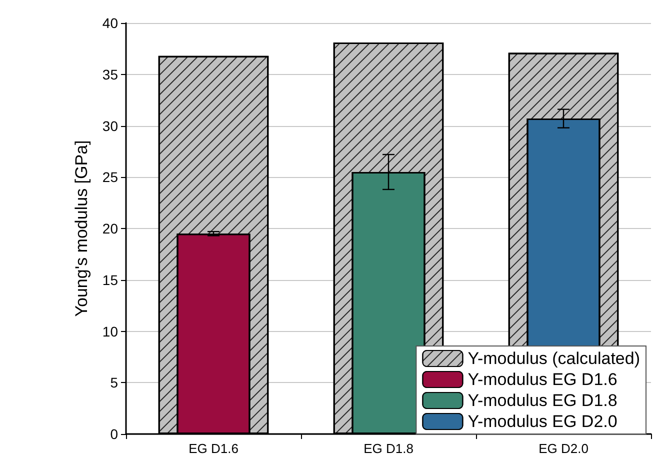 This screenshot has width=654, height=468. What do you see at coordinates (389, 448) in the screenshot?
I see `x-tick-label: EG D1.8` at bounding box center [389, 448].